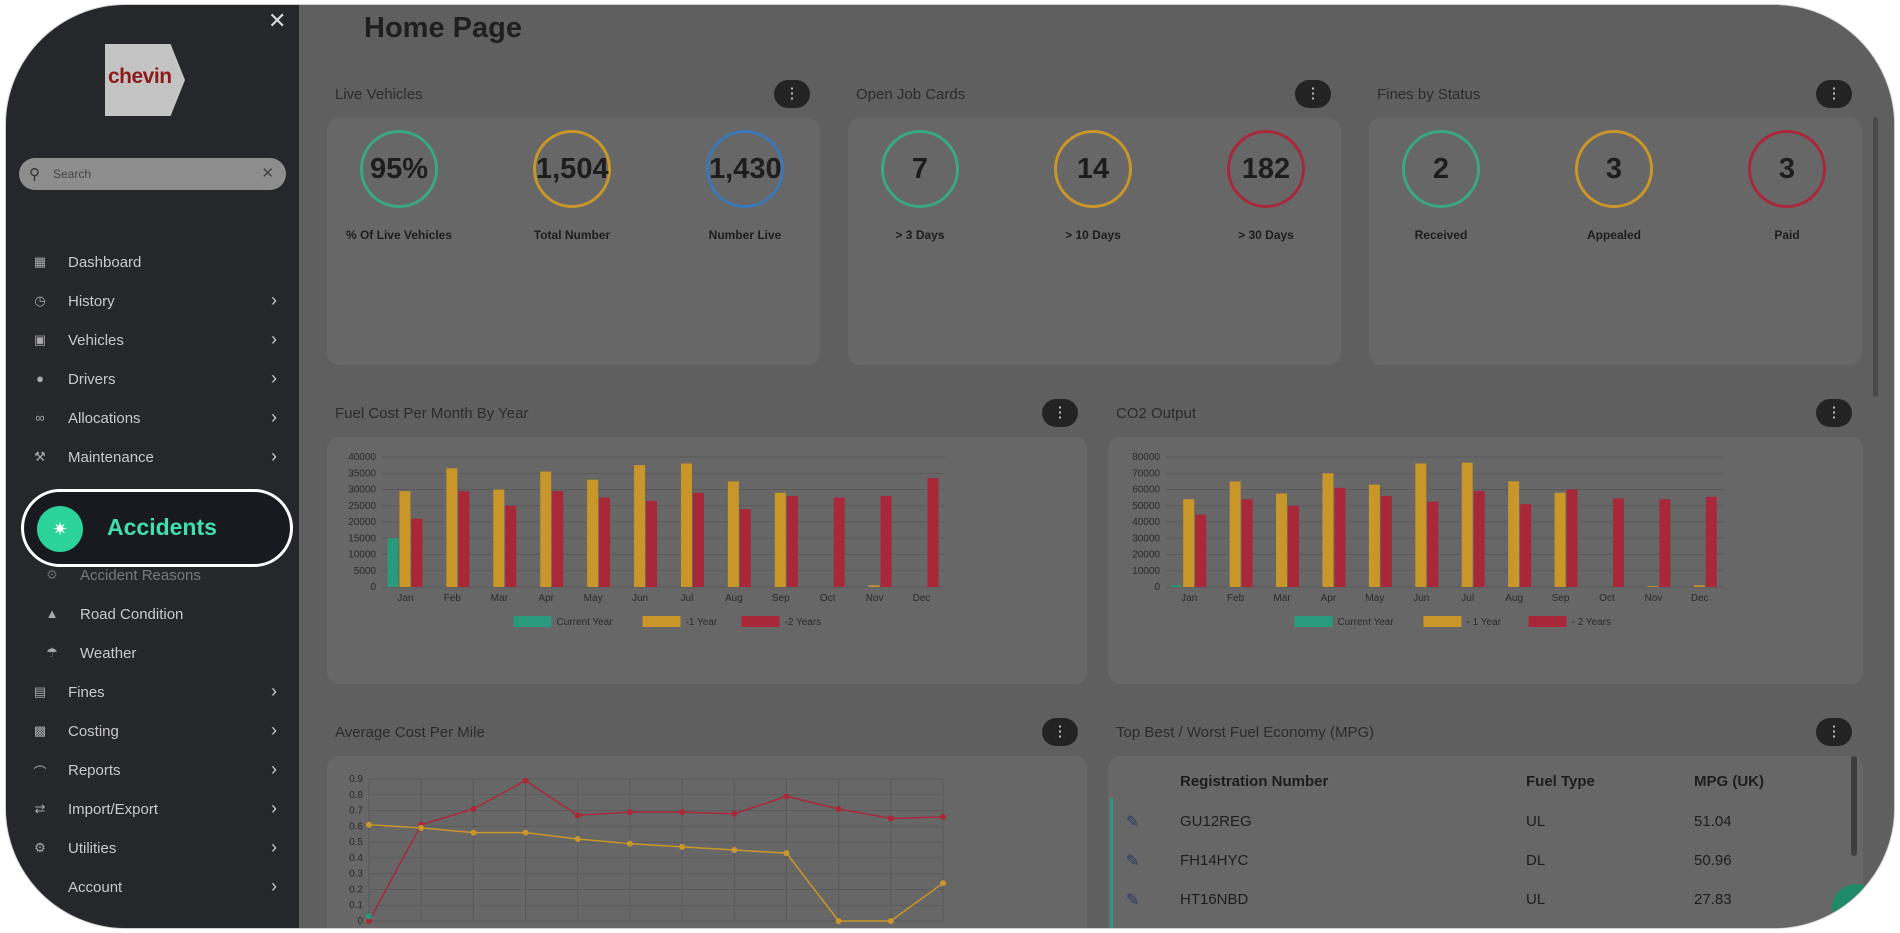 This screenshot has width=1900, height=933. I want to click on co2-menu-button: ⋮, so click(1834, 413).